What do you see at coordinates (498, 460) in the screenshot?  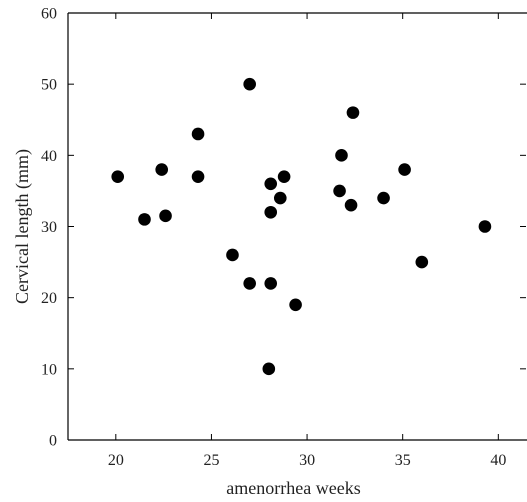 I see `x-tick-label: 40` at bounding box center [498, 460].